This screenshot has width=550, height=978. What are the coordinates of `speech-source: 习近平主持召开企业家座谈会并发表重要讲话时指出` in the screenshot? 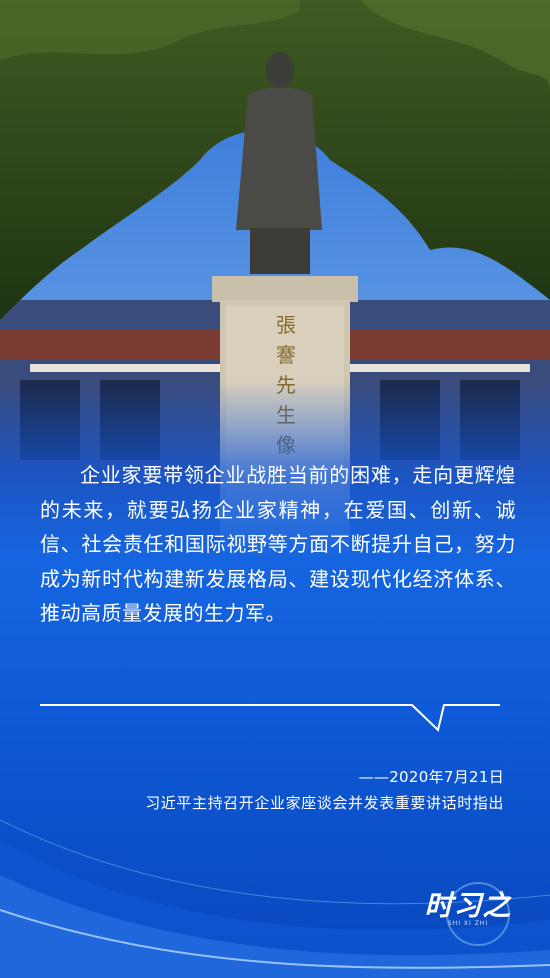 It's located at (324, 803).